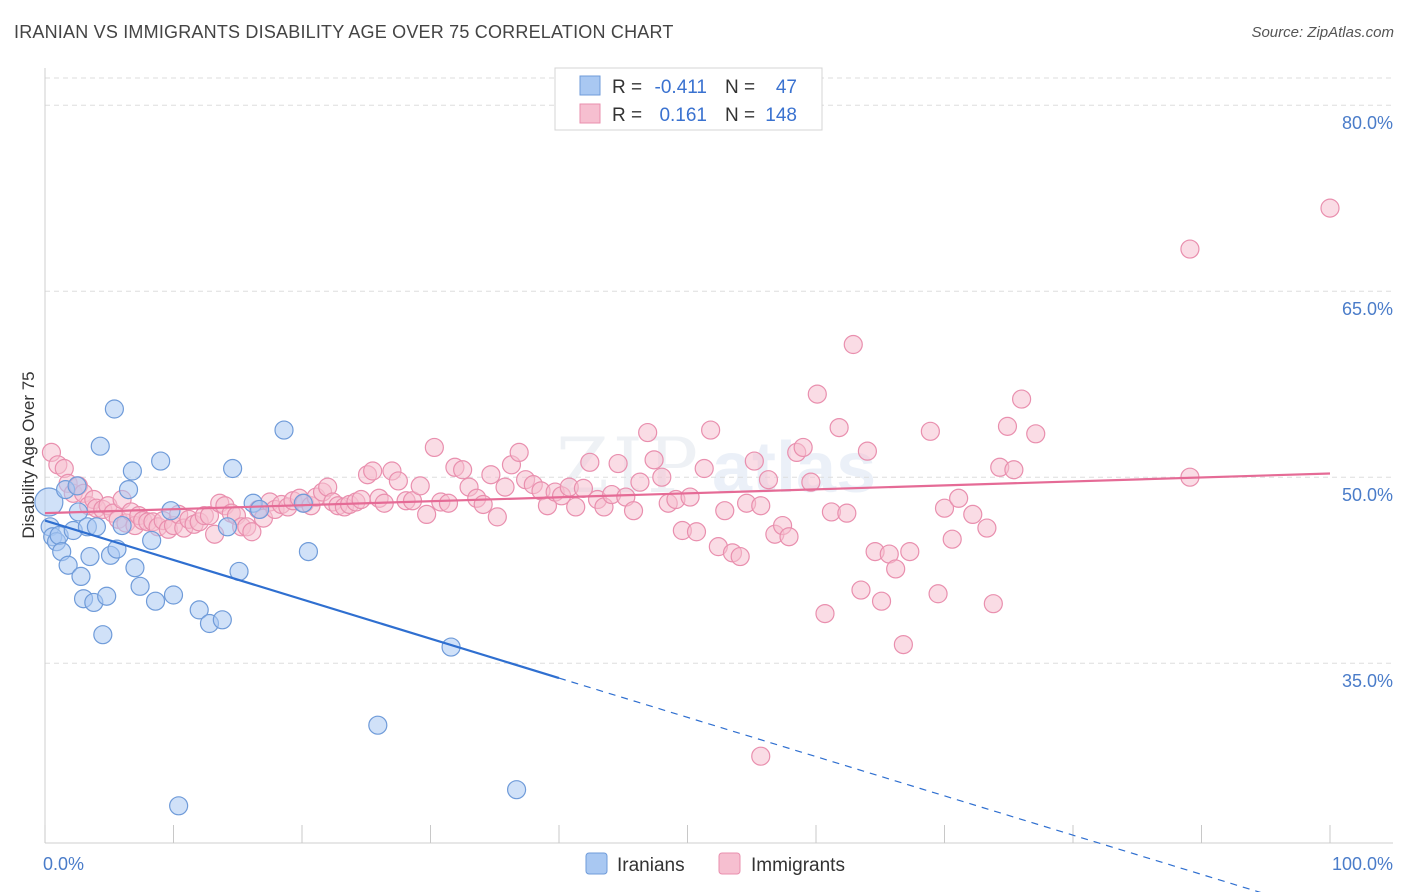 Image resolution: width=1406 pixels, height=892 pixels. Describe the element at coordinates (1367, 123) in the screenshot. I see `y-tick-label: 80.0%` at that location.